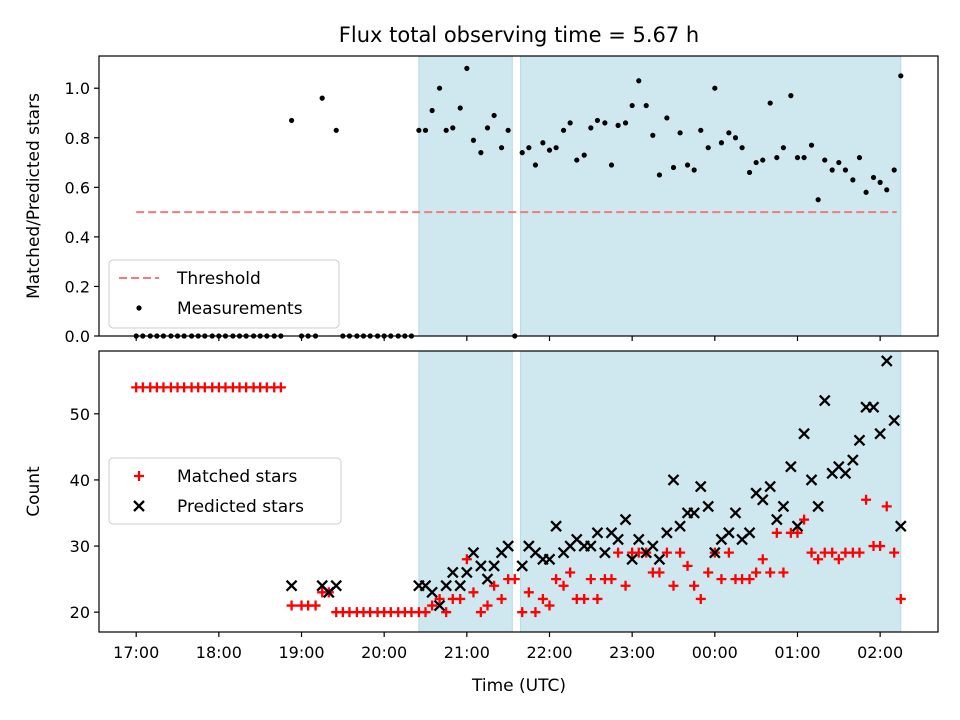 The width and height of the screenshot is (960, 720). I want to click on y-tick-label: 0.6, so click(77, 187).